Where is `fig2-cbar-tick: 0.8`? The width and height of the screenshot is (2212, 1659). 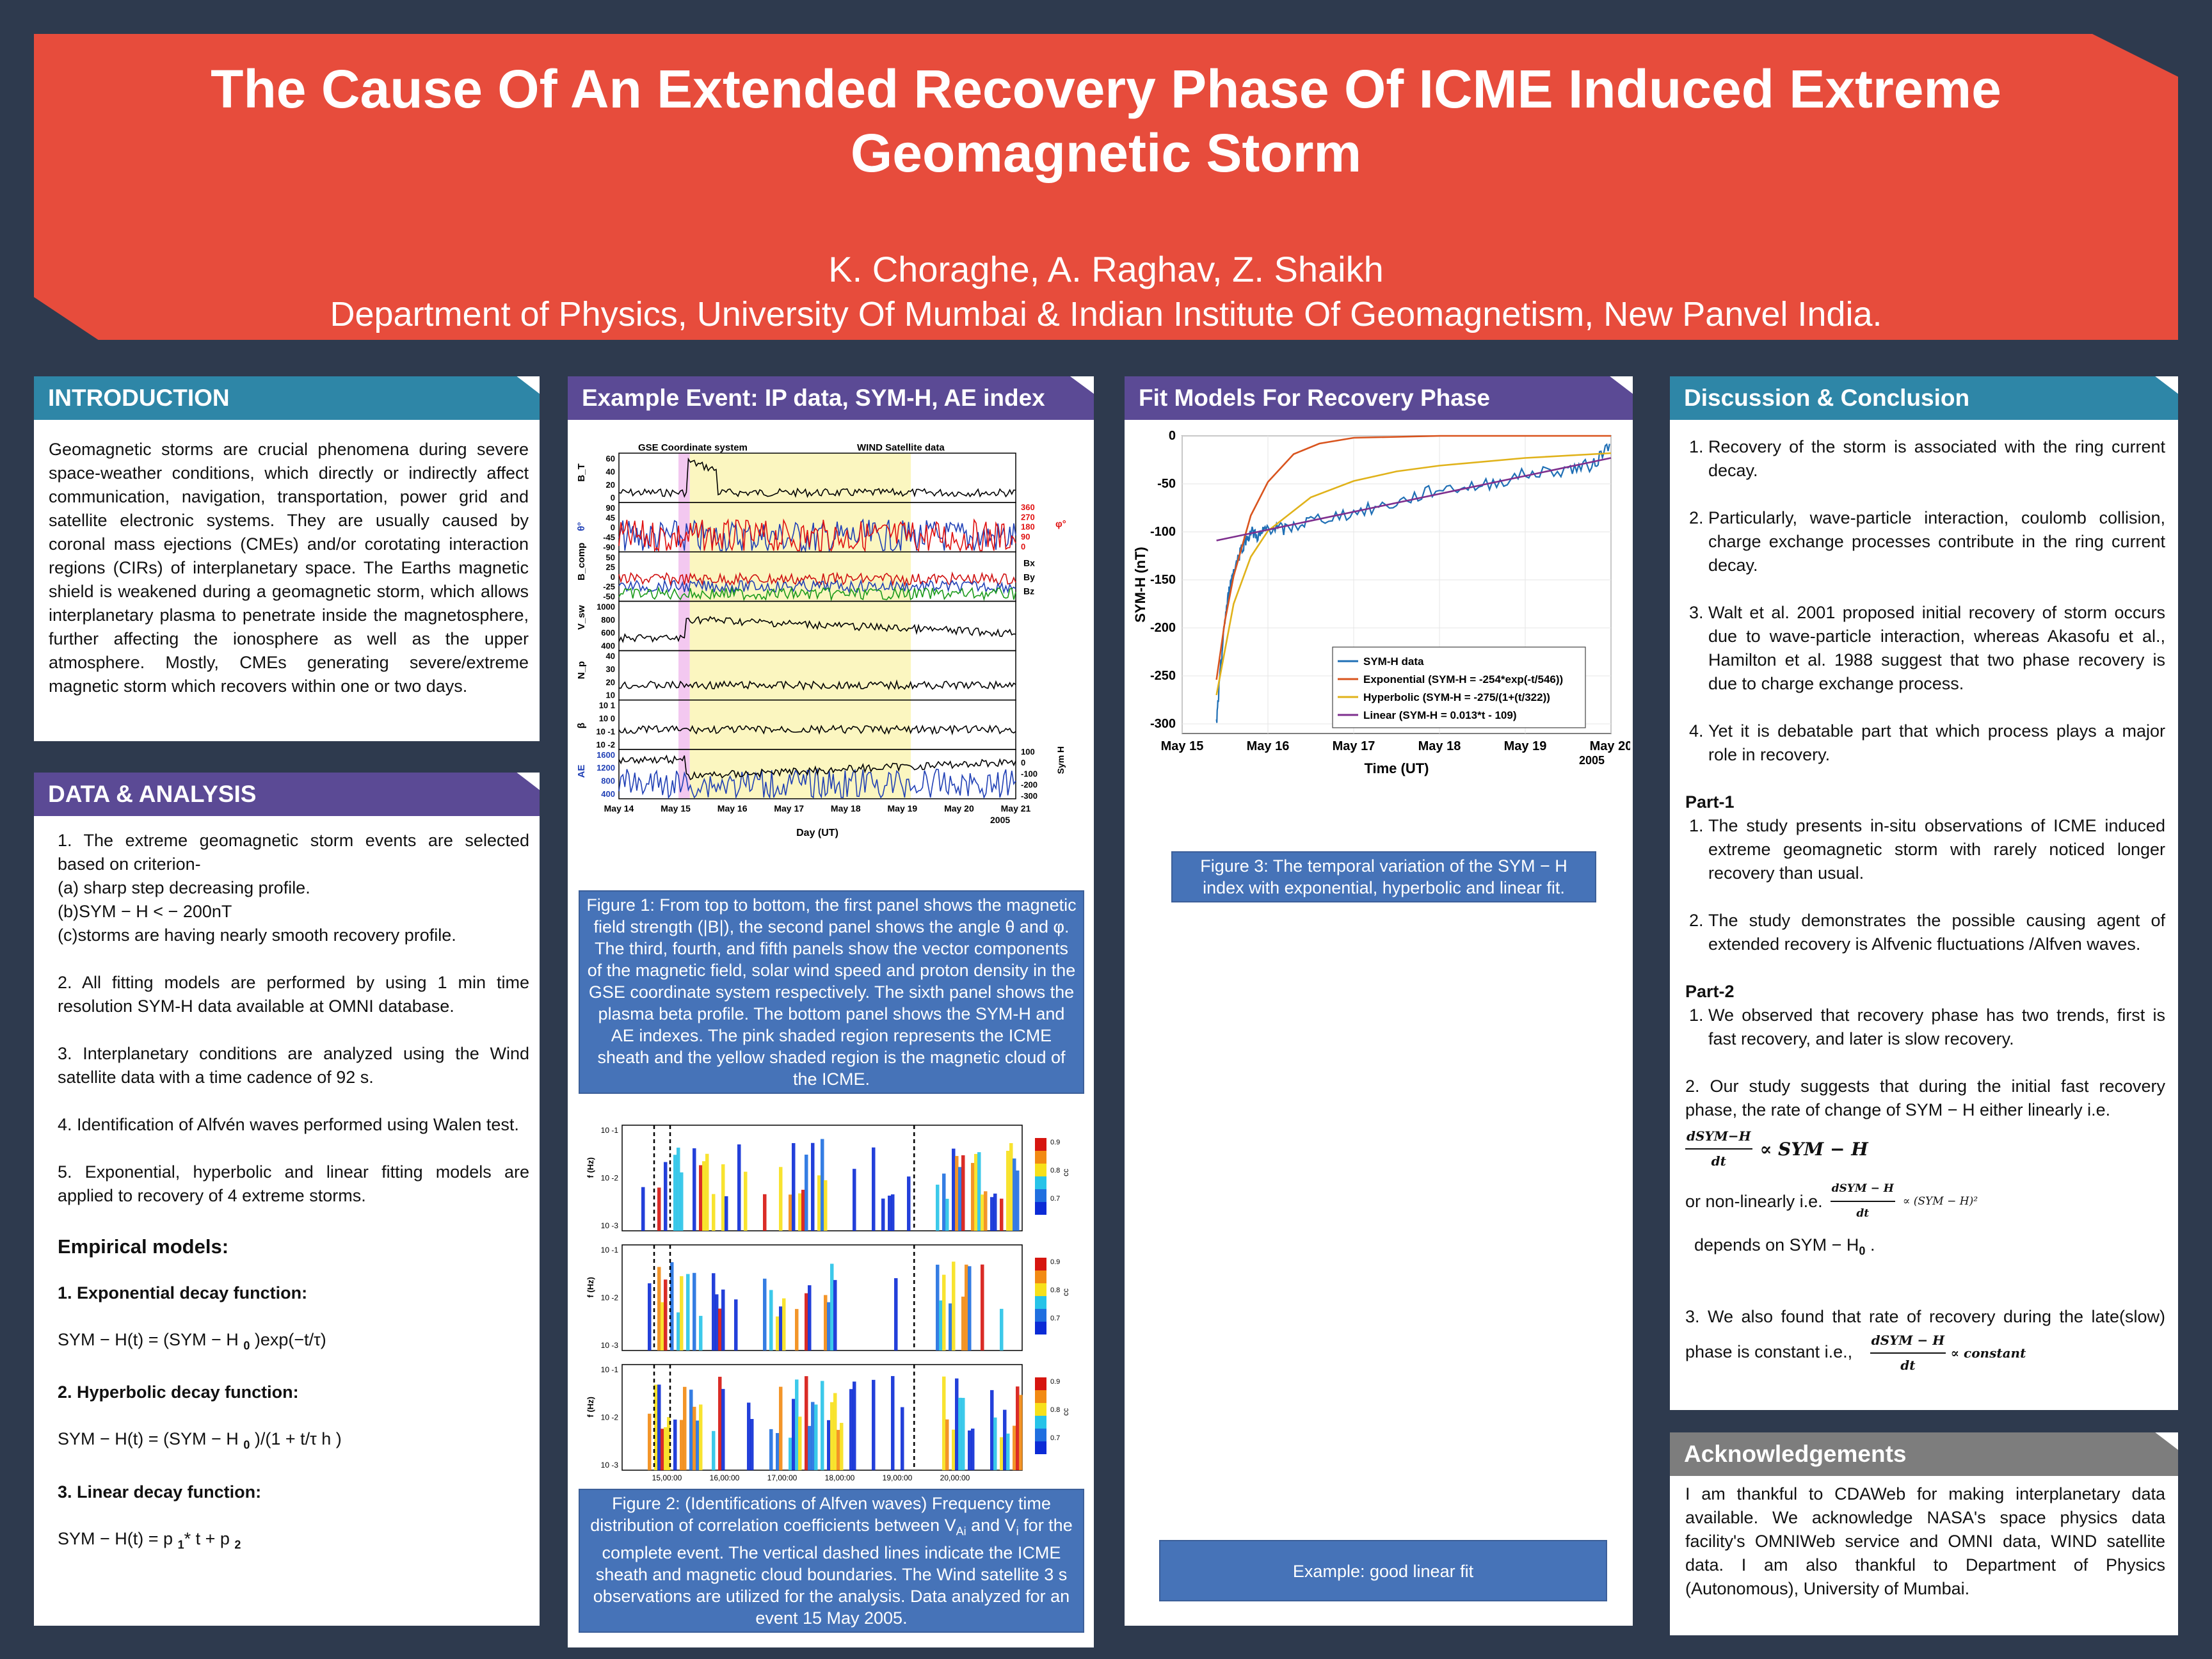
fig2-cbar-tick: 0.8 is located at coordinates (1055, 1290).